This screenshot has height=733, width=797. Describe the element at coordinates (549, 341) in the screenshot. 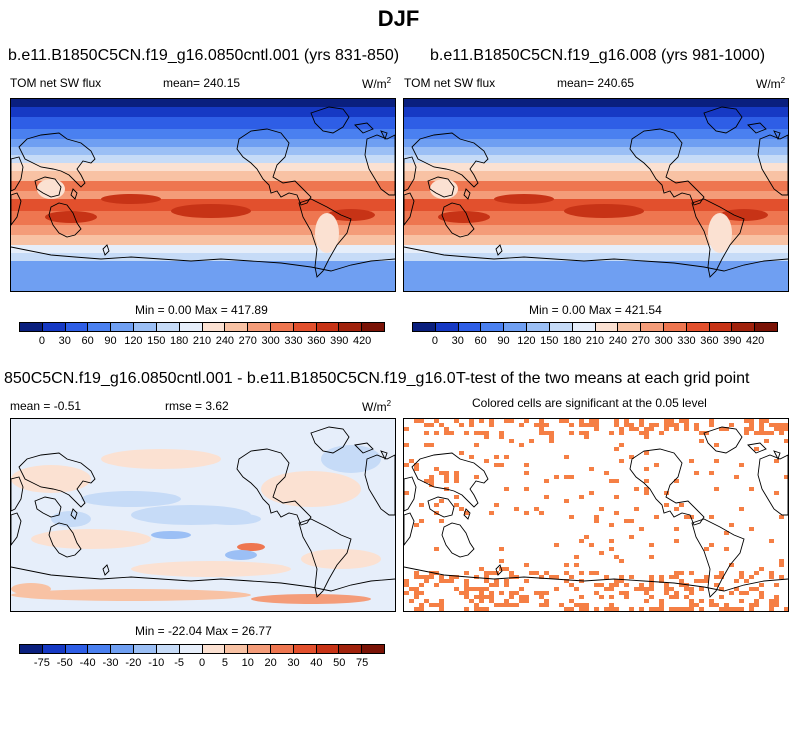

I see `colorbar-label: 150` at that location.